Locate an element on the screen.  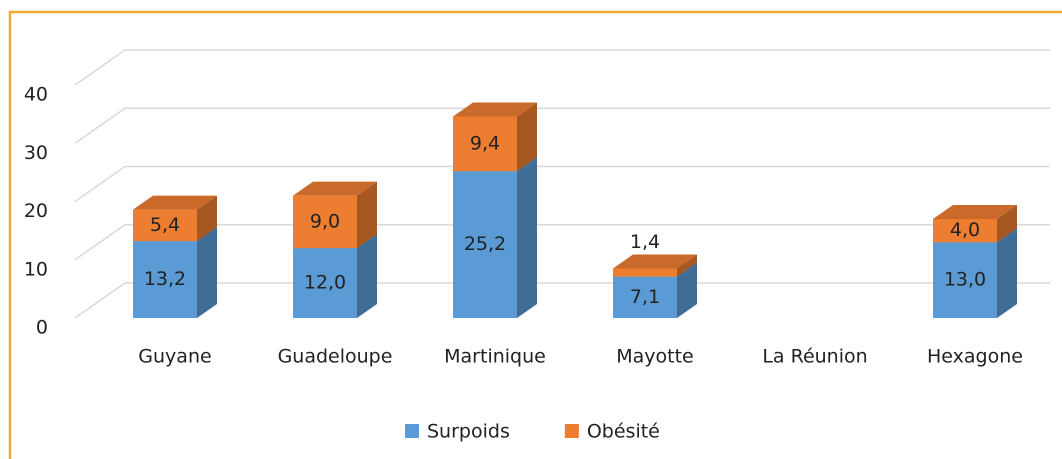
y-tick-label: 20 is located at coordinates (36, 211).